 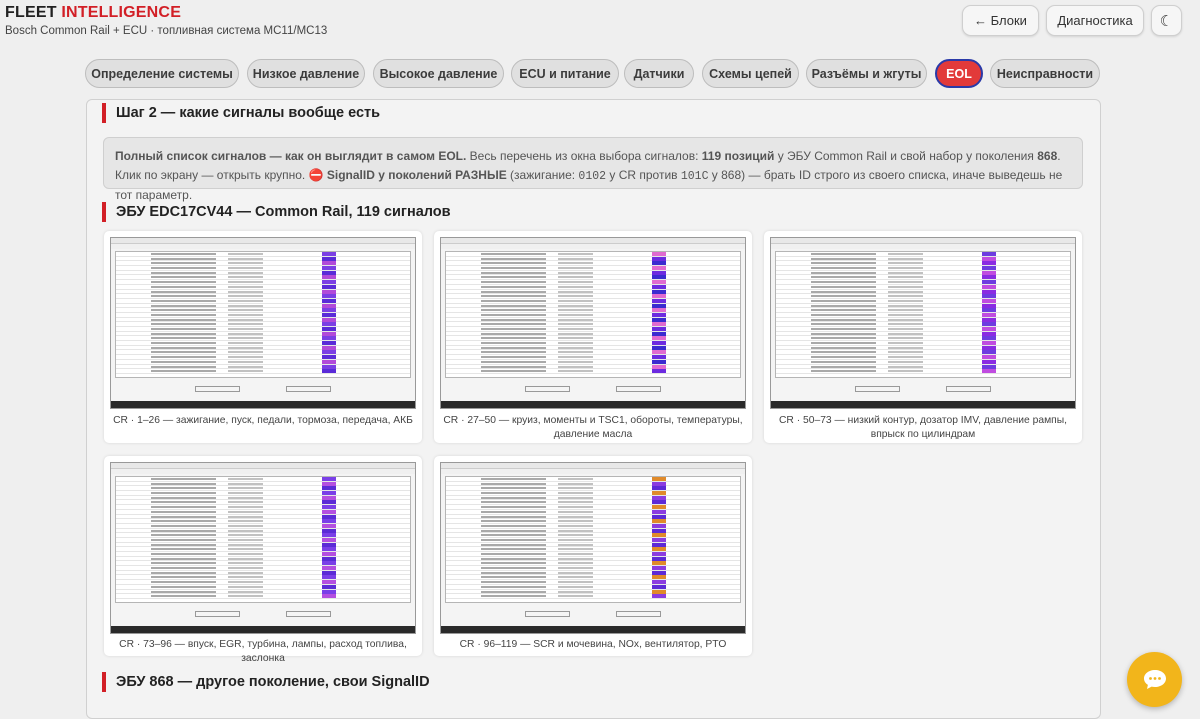 What do you see at coordinates (162, 73) in the screenshot?
I see `tab-system-definition: Определение системы` at bounding box center [162, 73].